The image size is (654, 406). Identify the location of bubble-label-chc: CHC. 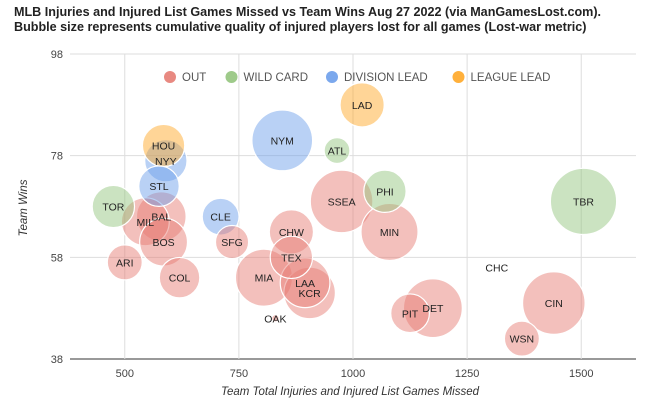
(496, 269).